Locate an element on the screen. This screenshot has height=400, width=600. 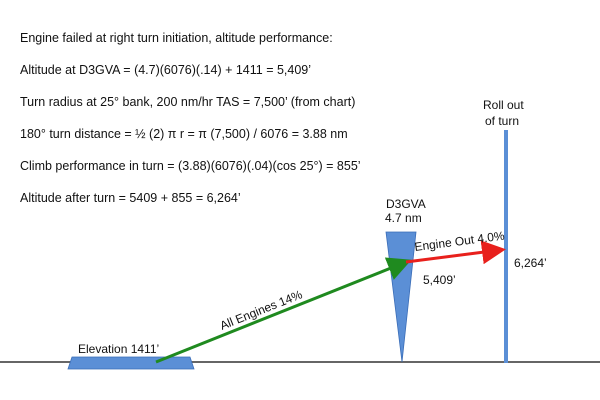
runway-label: Elevation 1411’ is located at coordinates (118, 349).